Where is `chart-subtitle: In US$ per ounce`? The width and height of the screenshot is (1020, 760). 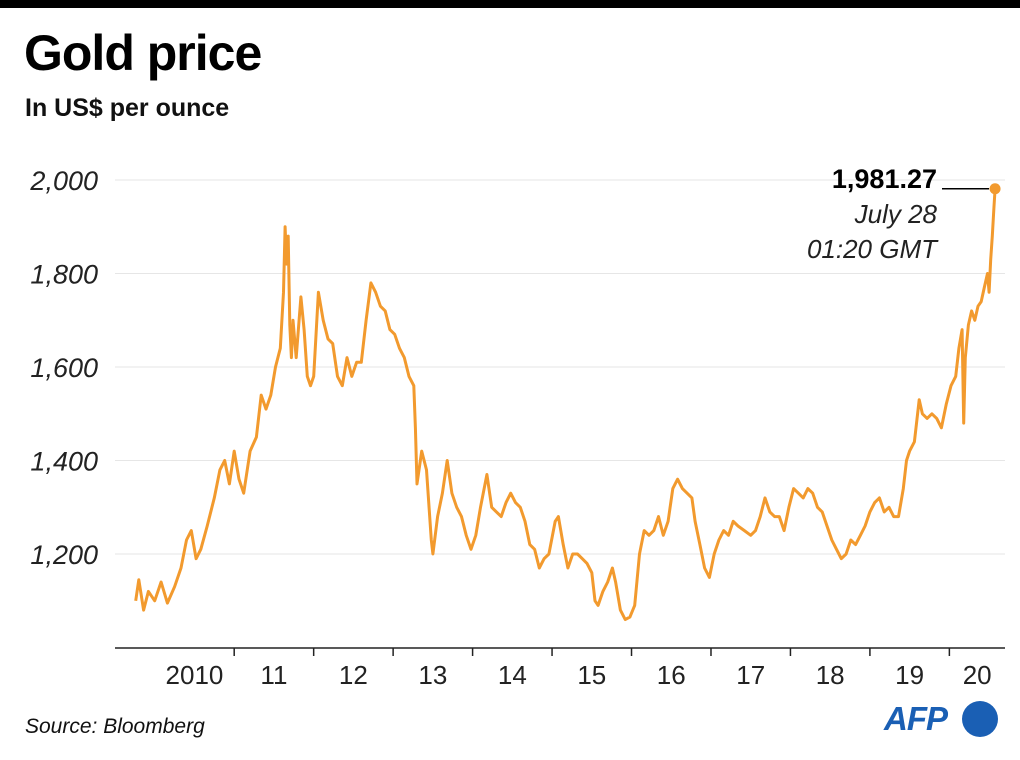 chart-subtitle: In US$ per ounce is located at coordinates (127, 108).